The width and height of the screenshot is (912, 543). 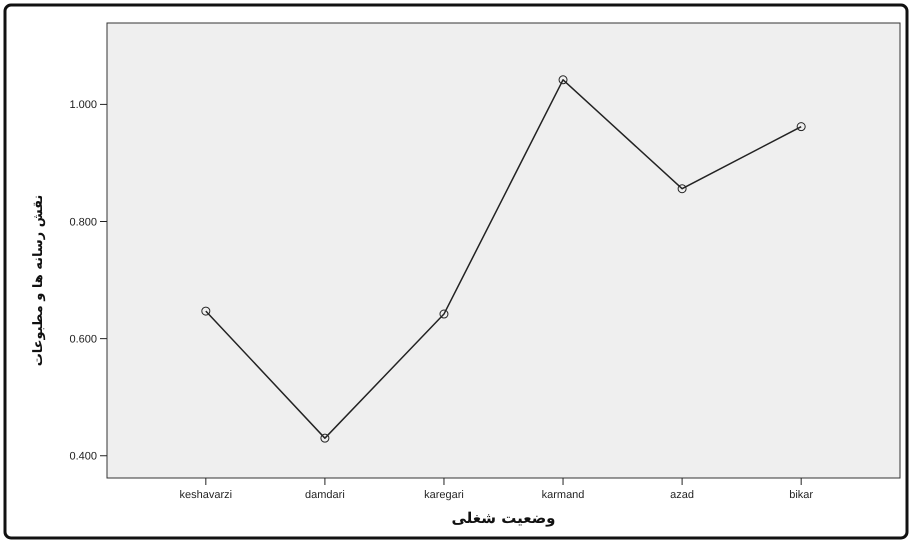 What do you see at coordinates (801, 495) in the screenshot?
I see `x-tick-label: bikar` at bounding box center [801, 495].